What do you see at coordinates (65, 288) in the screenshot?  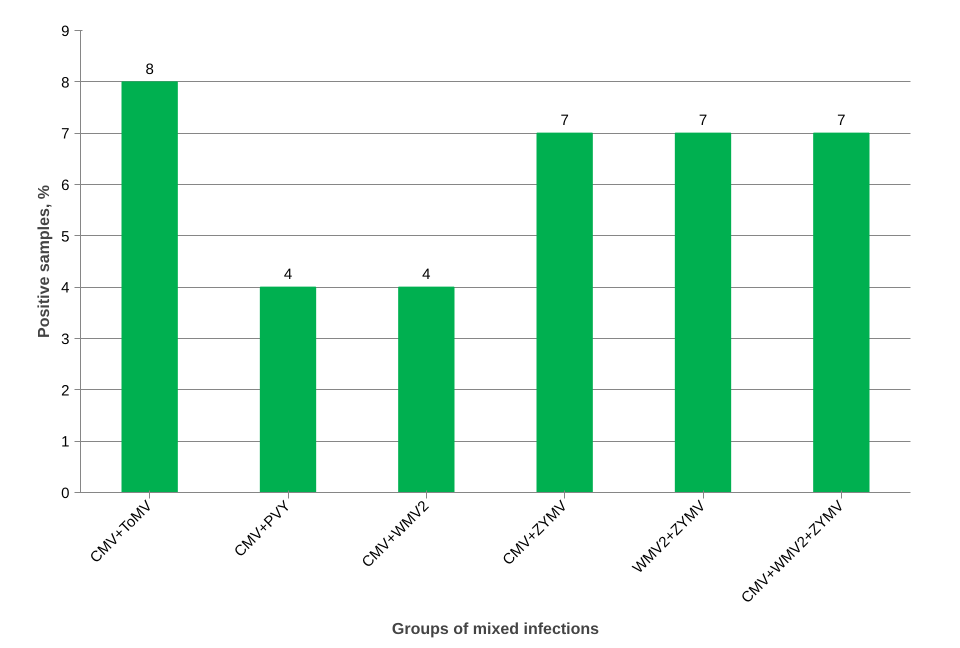 I see `y-tick-label: 4` at bounding box center [65, 288].